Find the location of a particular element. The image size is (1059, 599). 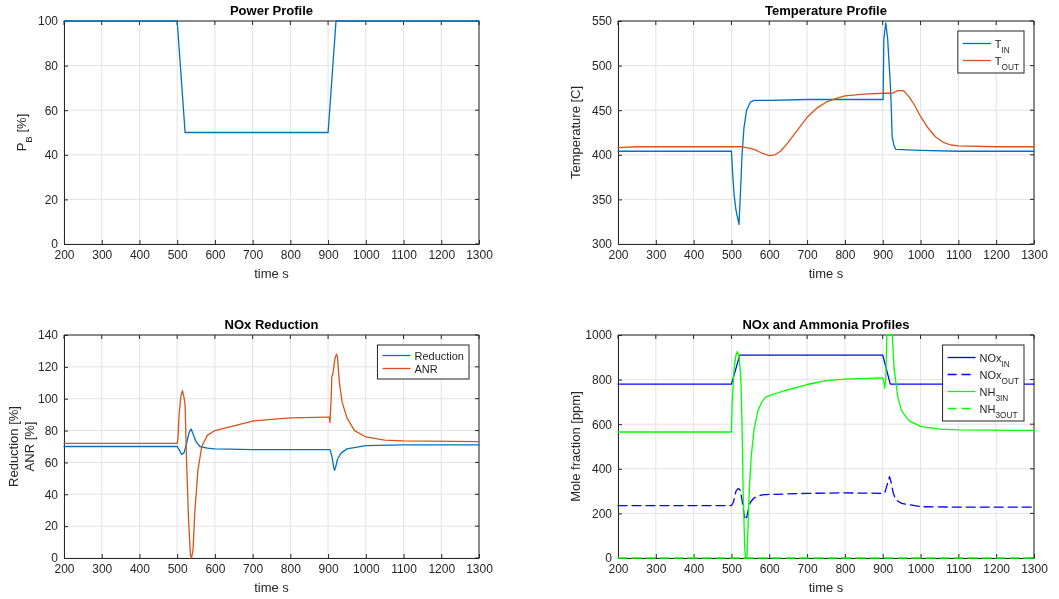

legend-label: NOx$_{IN}$ is located at coordinates (994, 359).